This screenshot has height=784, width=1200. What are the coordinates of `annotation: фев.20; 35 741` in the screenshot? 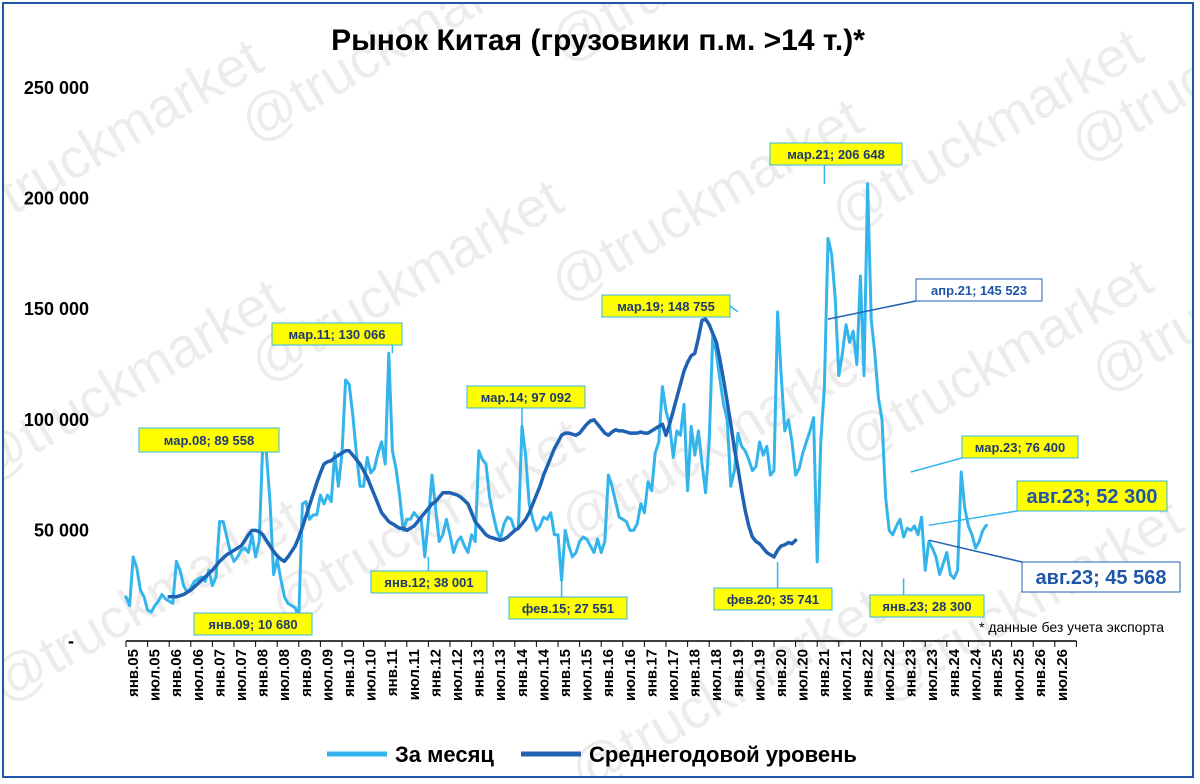 It's located at (773, 586).